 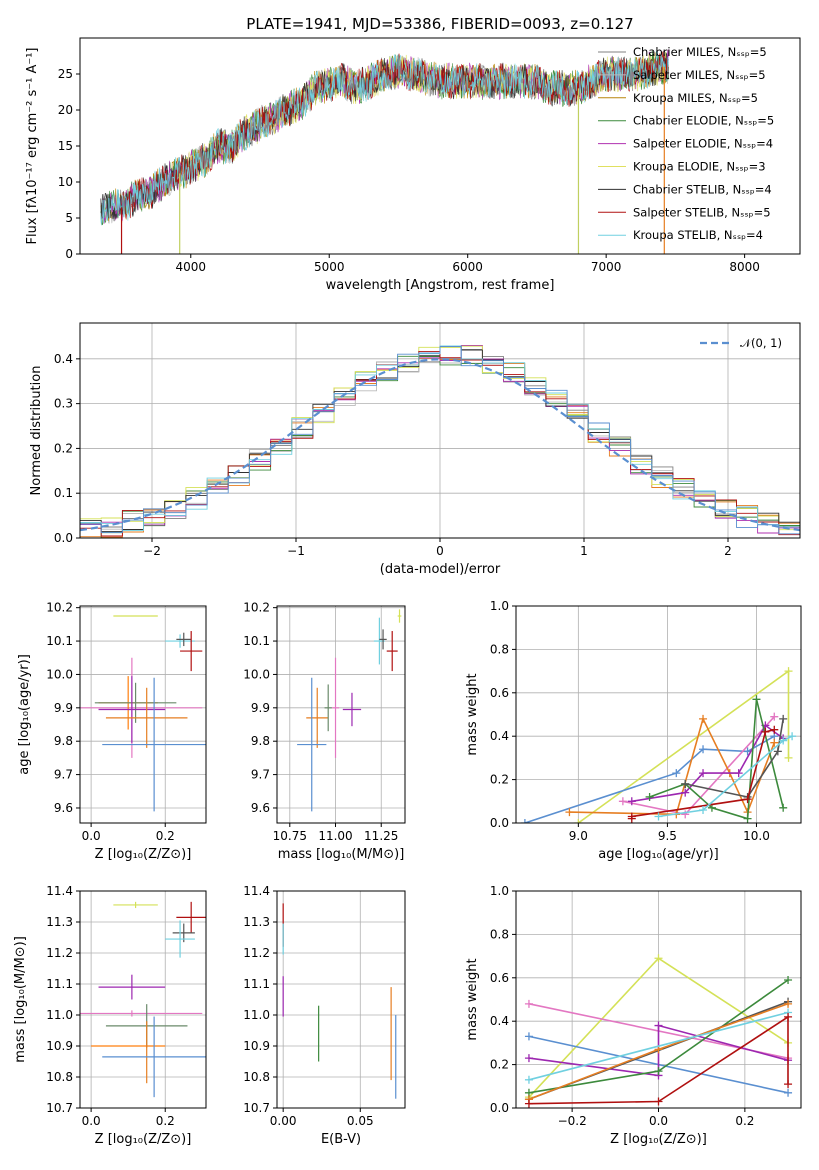 I want to click on x-tick-label: 1, so click(x=584, y=551).